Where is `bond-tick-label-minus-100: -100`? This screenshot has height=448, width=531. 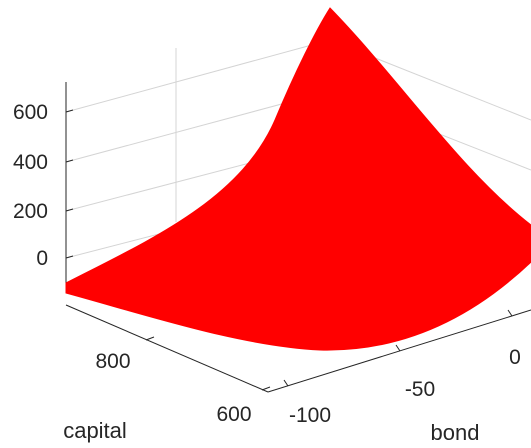 bond-tick-label-minus-100: -100 is located at coordinates (310, 415).